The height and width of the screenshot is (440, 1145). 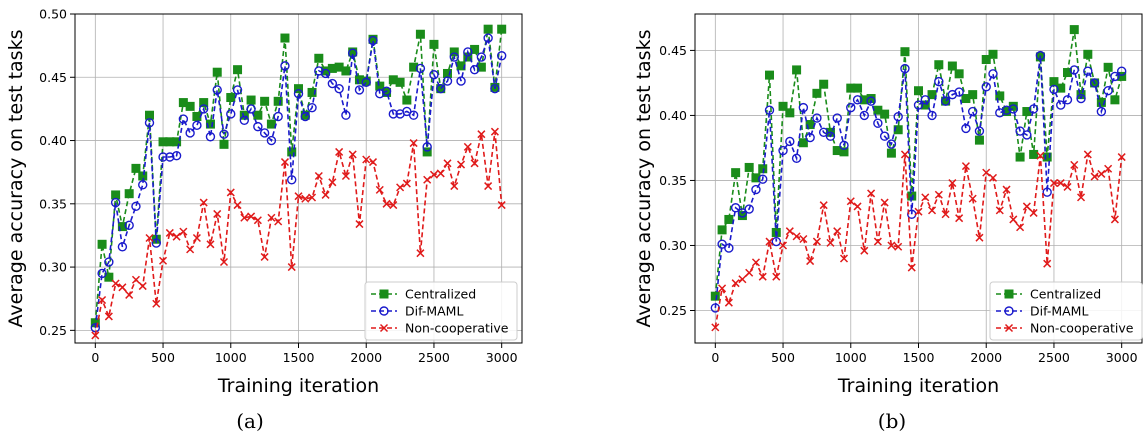 I want to click on legend-box, so click(x=1066, y=311).